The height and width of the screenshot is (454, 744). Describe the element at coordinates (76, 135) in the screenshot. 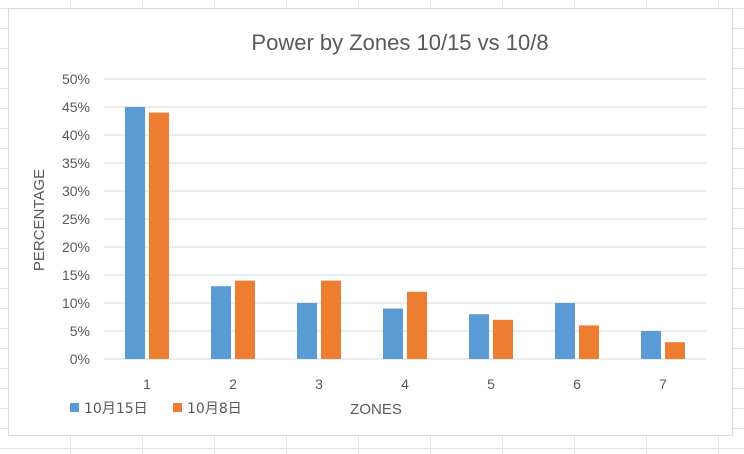

I see `y-tick-label: 40%` at that location.